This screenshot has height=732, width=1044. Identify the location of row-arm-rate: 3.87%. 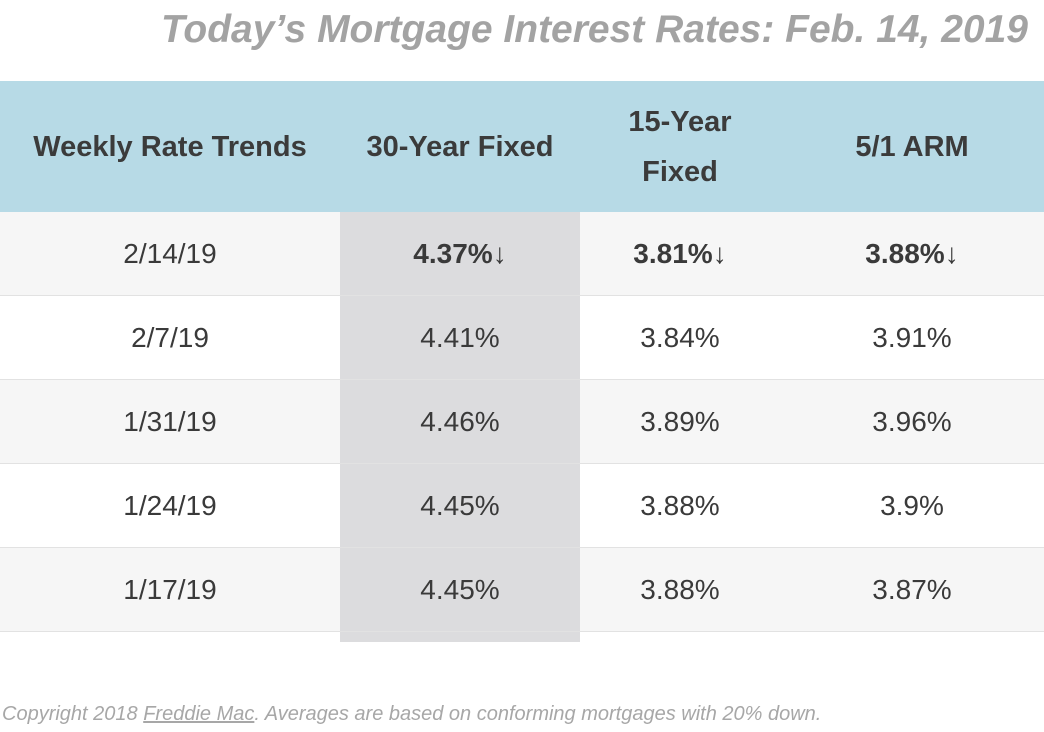
(912, 589).